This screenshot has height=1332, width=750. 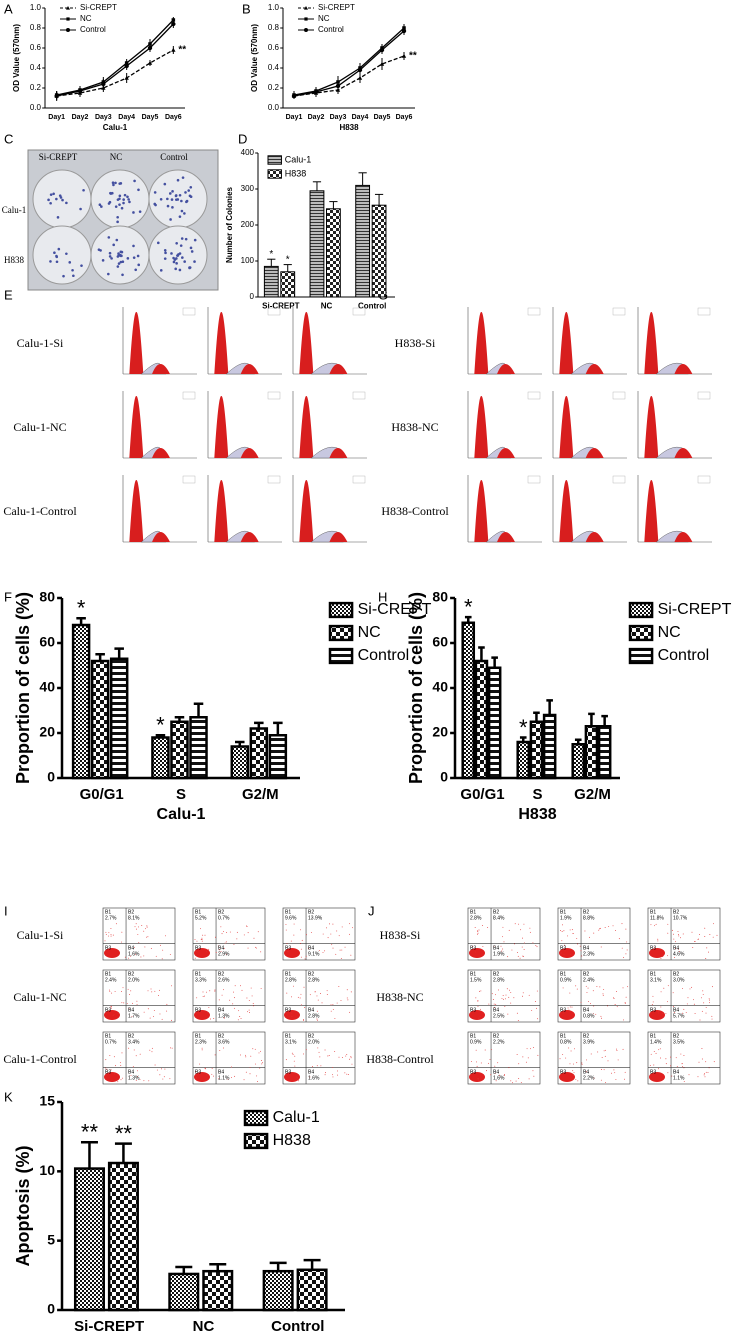 What do you see at coordinates (589, 1078) in the screenshot?
I see `quadrant-percent: 2.2%` at bounding box center [589, 1078].